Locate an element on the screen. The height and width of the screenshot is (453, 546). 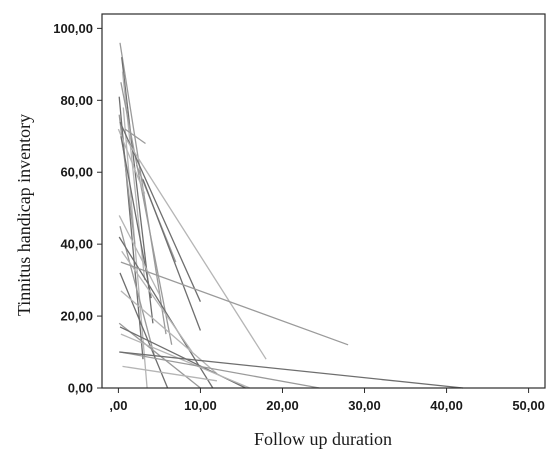
x-tick-label: ,00 is located at coordinates (118, 405).